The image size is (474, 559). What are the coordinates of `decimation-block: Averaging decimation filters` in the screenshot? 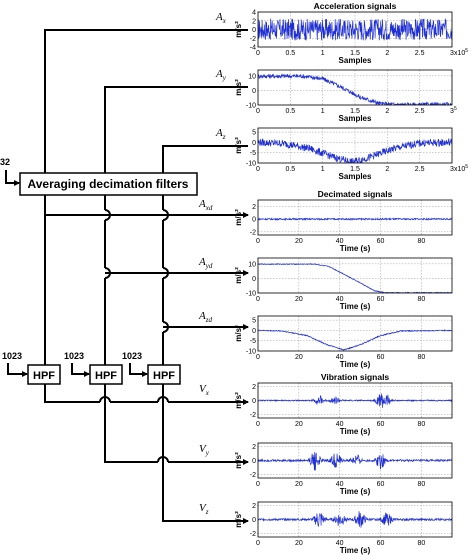 It's located at (108, 184).